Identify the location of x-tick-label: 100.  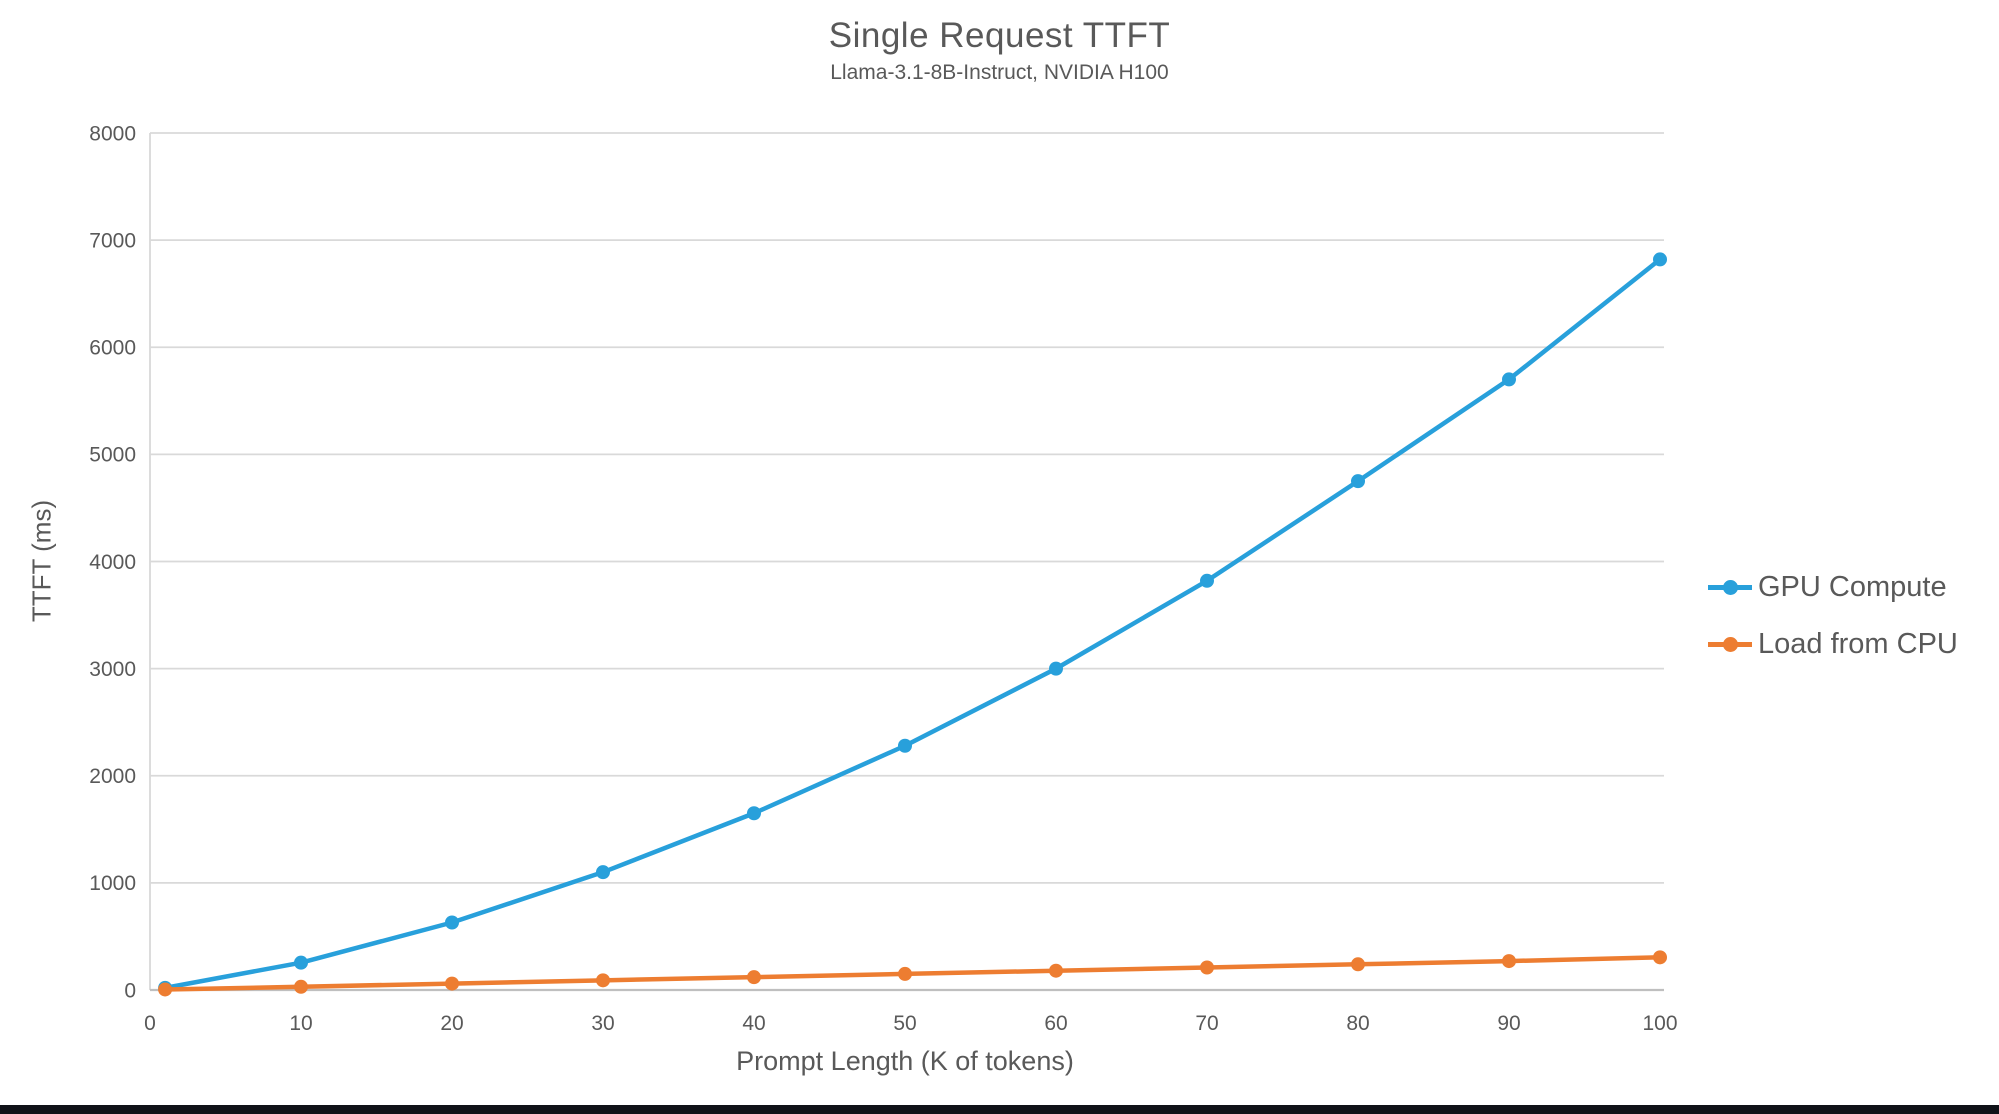
(1659, 1023).